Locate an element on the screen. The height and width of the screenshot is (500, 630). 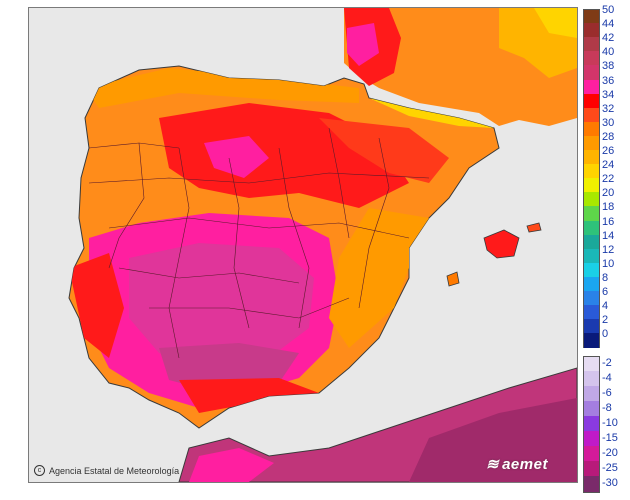
legend-label-4: 4 is located at coordinates (605, 306).